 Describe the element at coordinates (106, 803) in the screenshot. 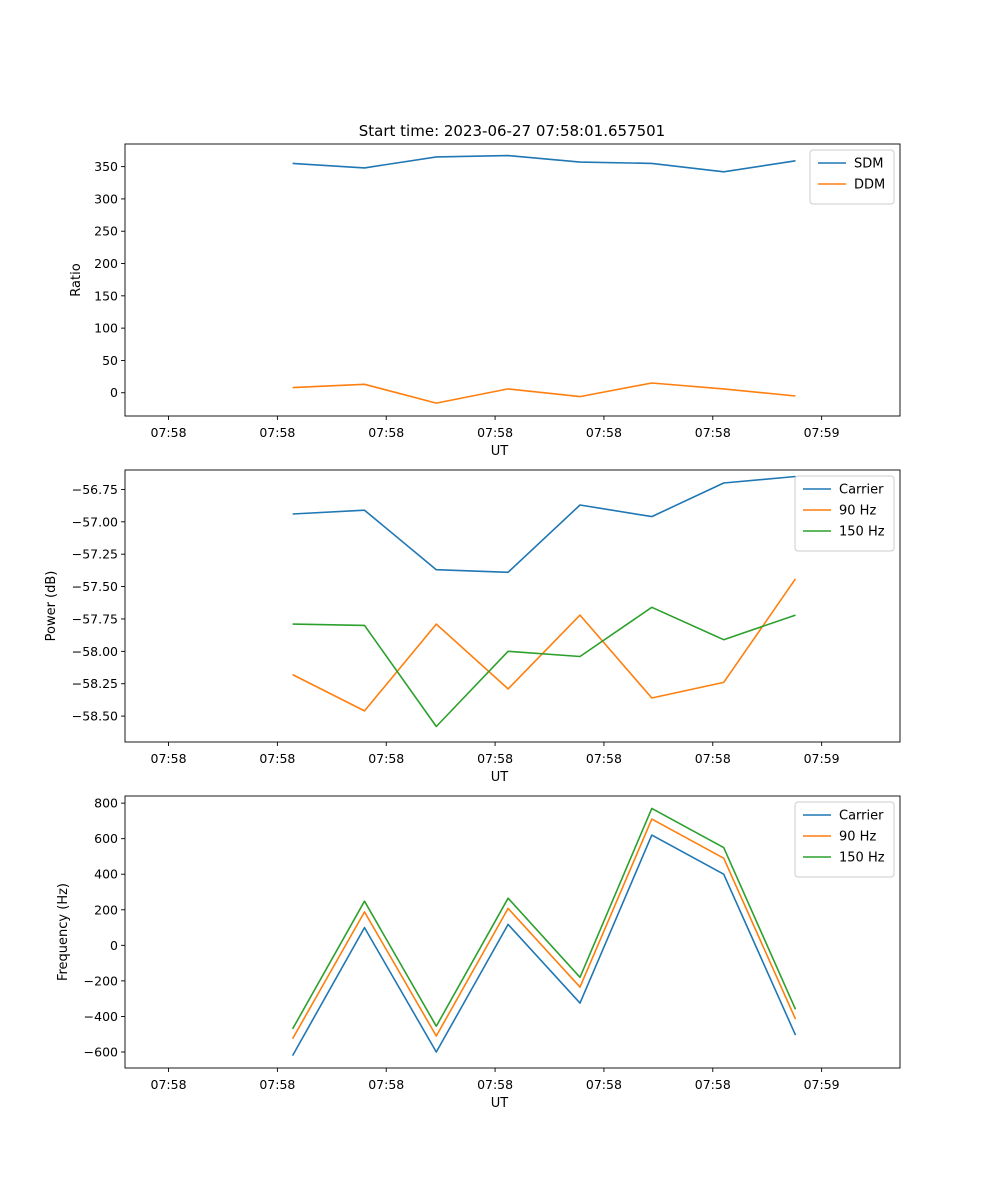

I see `y-tick-label: 800` at that location.